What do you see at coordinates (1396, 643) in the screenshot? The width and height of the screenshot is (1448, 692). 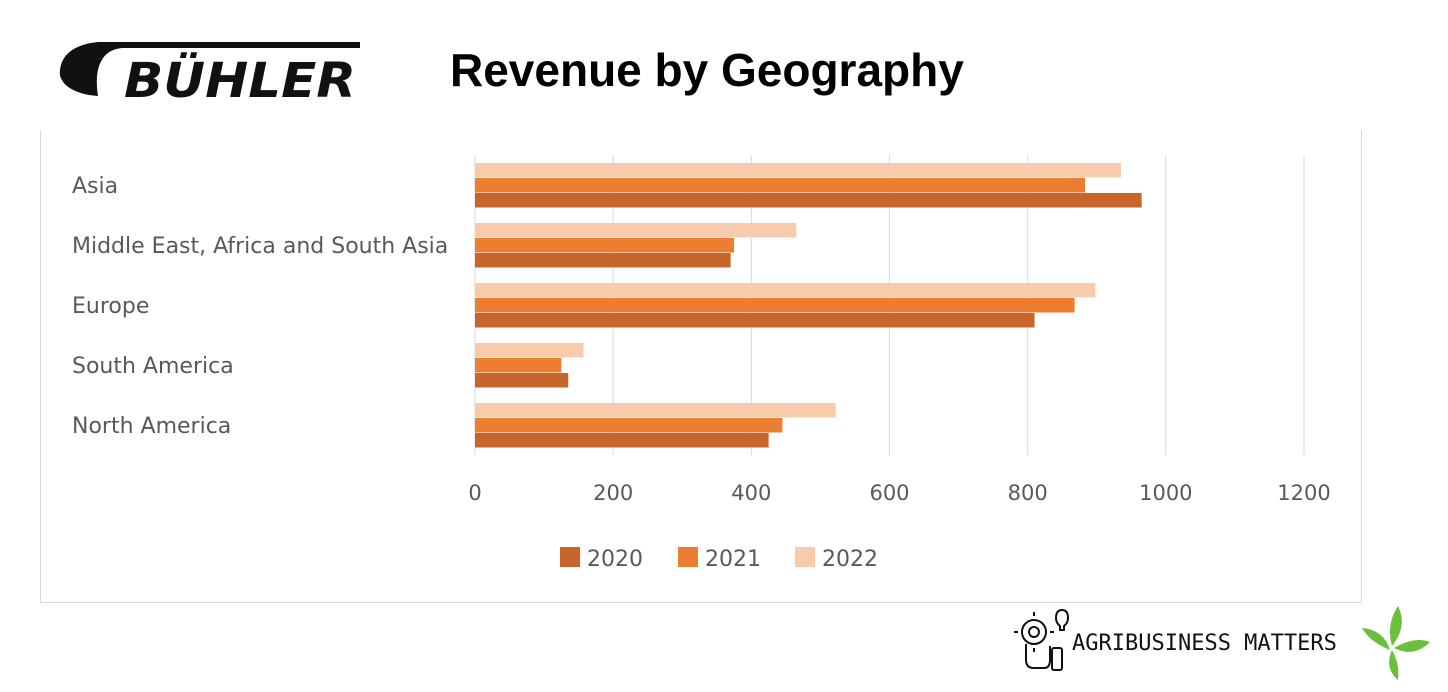 I see `leaf-icon` at bounding box center [1396, 643].